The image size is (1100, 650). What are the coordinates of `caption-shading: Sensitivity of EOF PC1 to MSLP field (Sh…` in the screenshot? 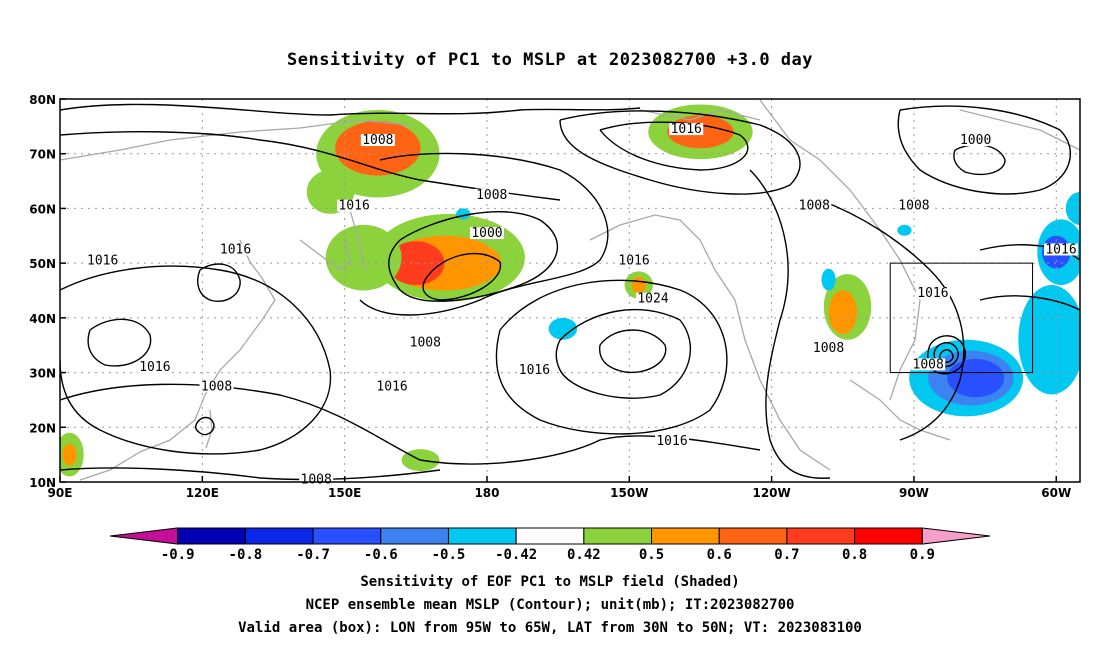 It's located at (550, 582).